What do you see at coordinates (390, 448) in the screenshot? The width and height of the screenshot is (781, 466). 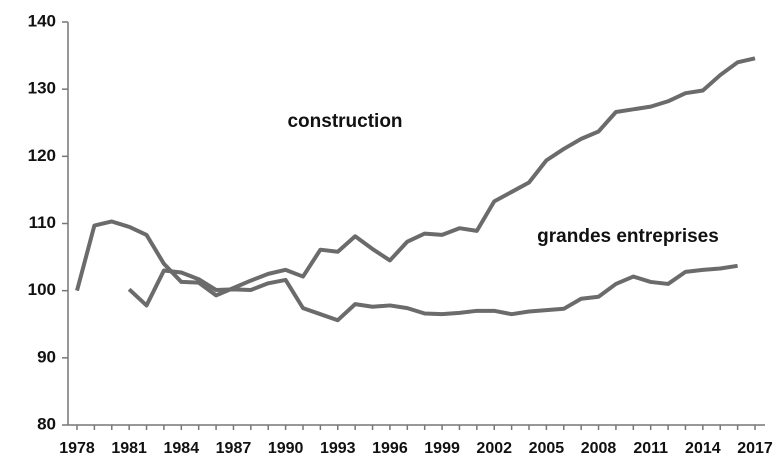 I see `x-tick-label: 1996` at bounding box center [390, 448].